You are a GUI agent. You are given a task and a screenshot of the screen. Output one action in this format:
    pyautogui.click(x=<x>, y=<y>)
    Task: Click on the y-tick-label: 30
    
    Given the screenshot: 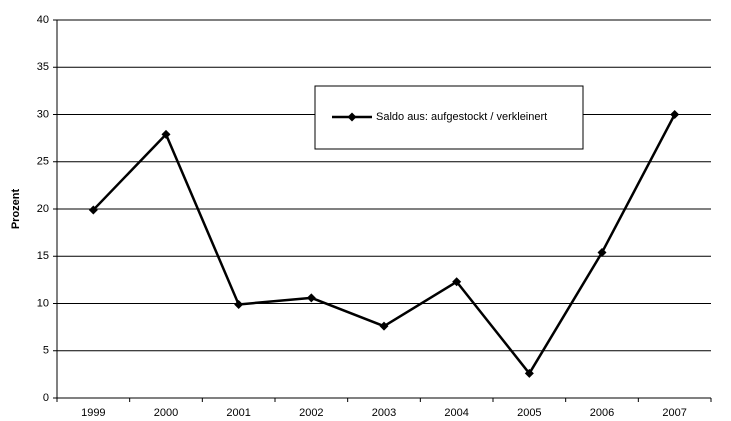 What is the action you would take?
    pyautogui.click(x=43, y=114)
    